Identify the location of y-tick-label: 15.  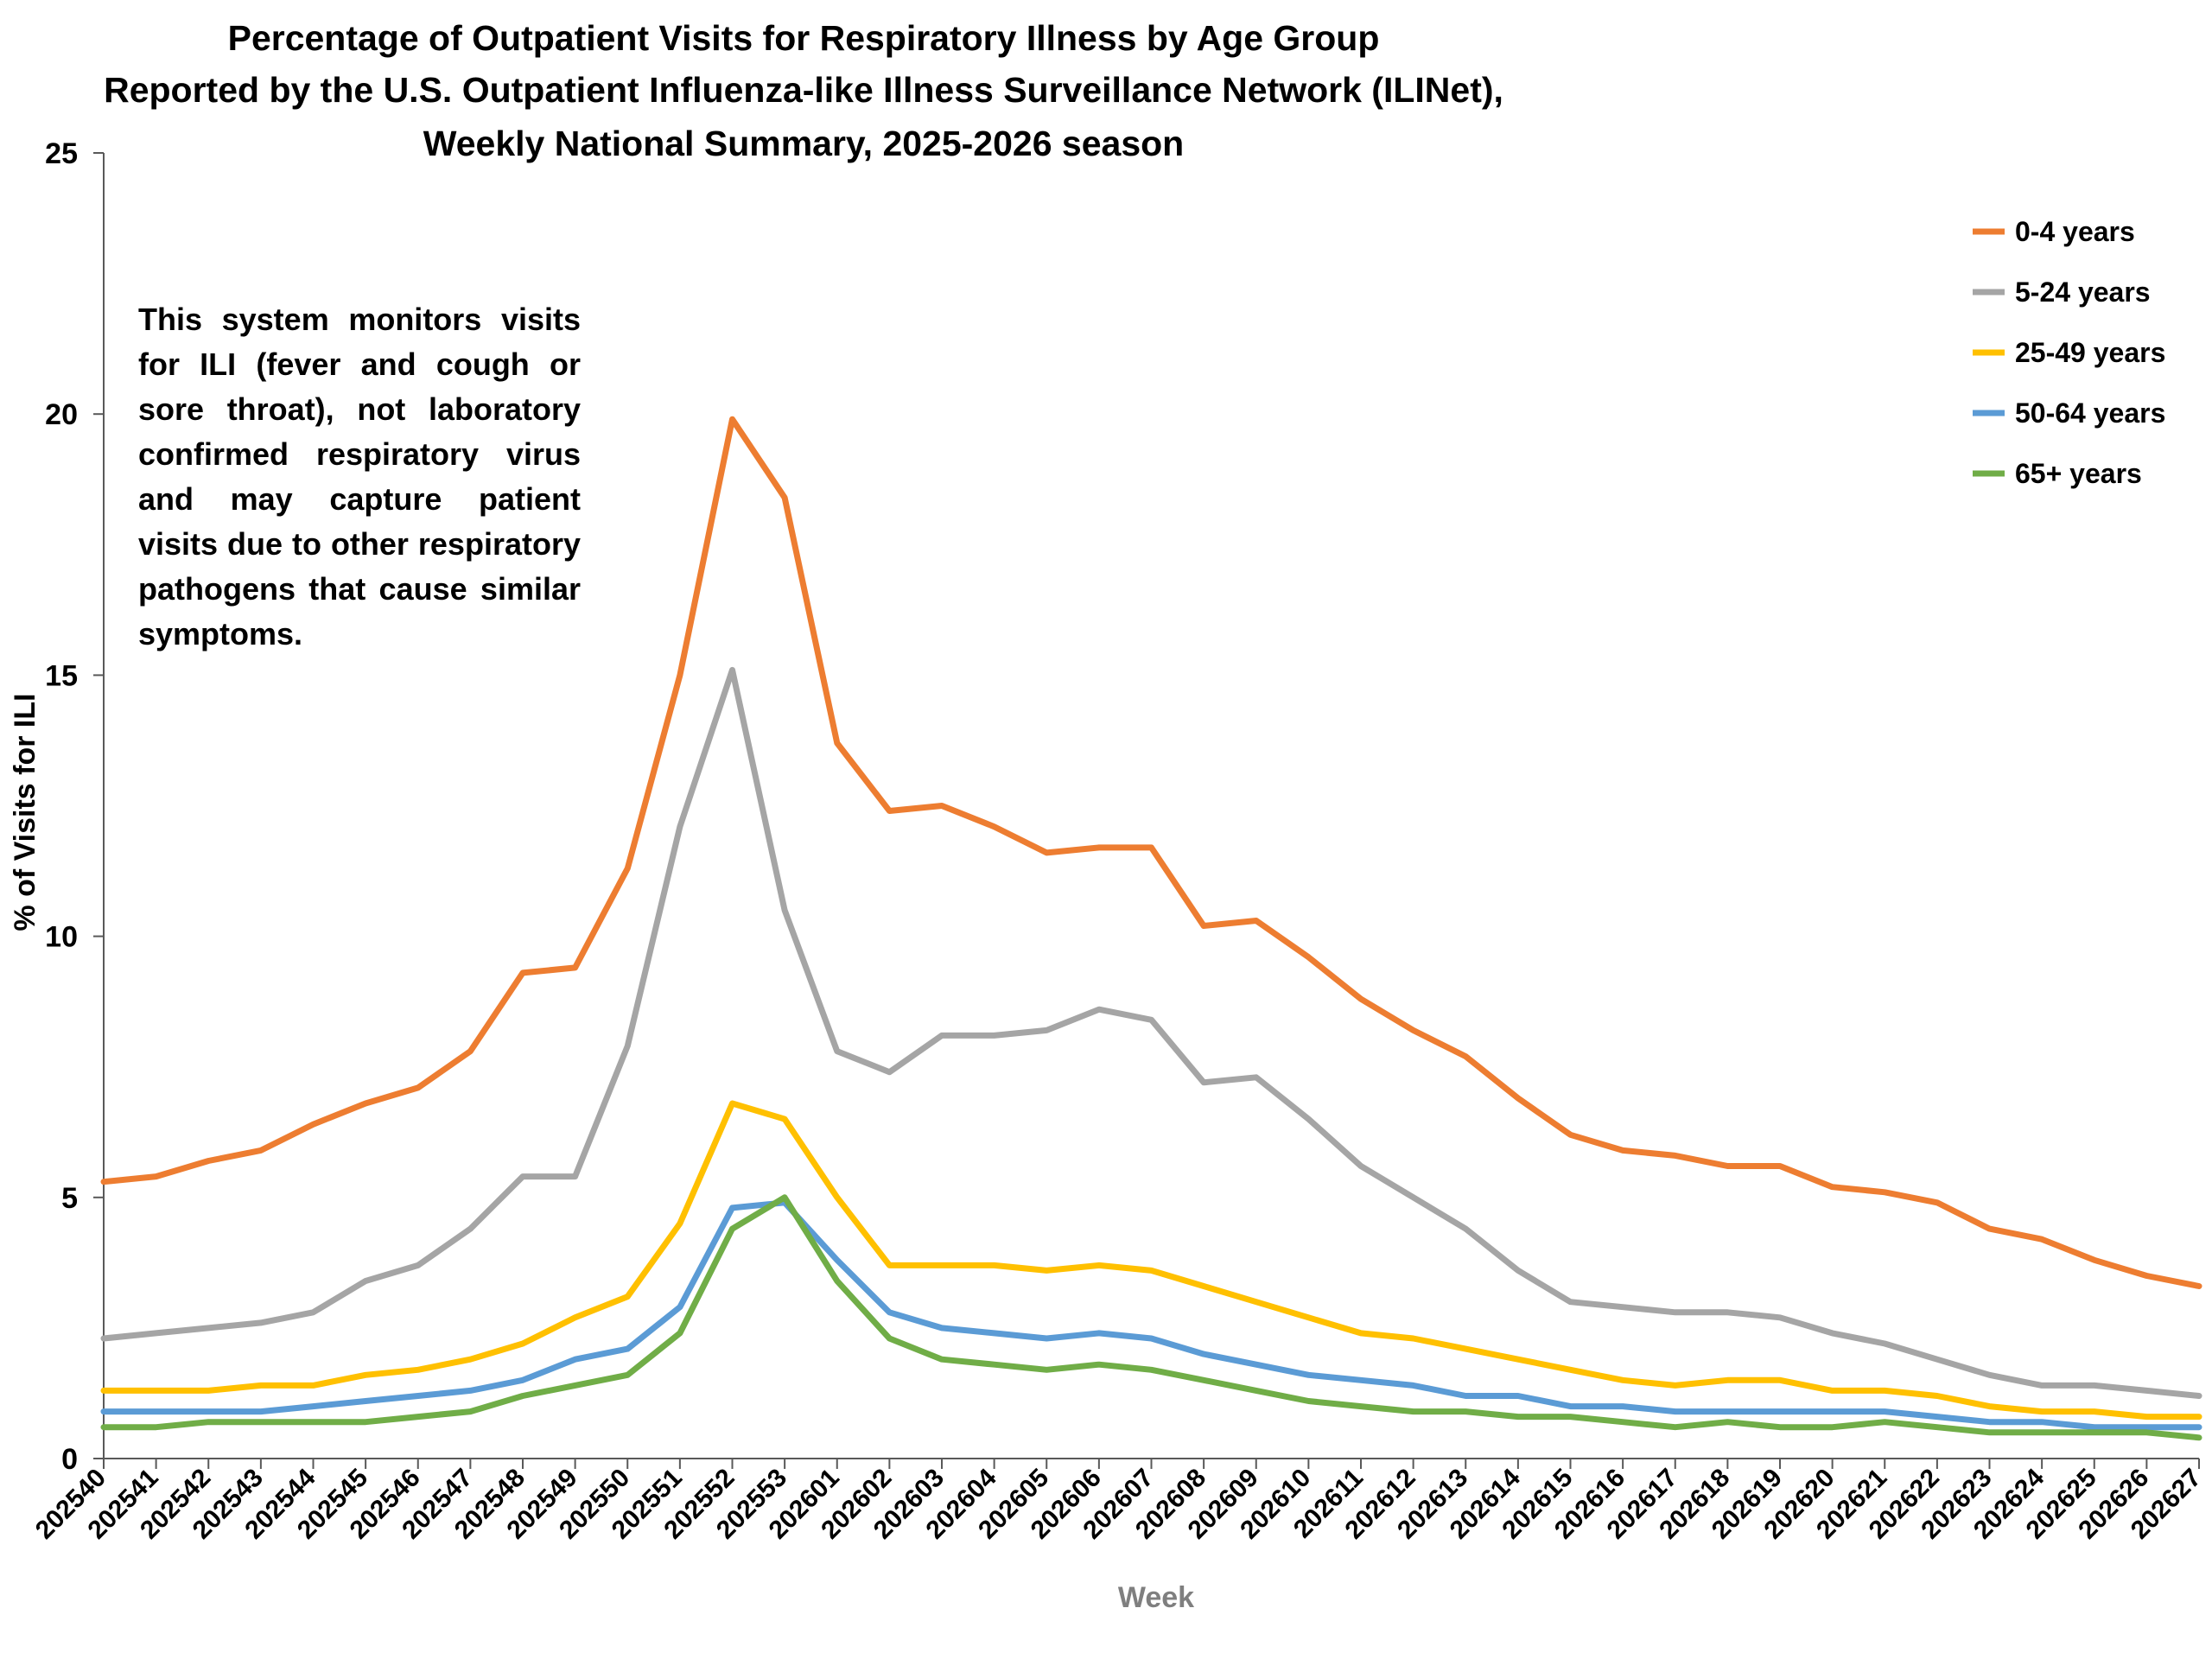
(62, 675).